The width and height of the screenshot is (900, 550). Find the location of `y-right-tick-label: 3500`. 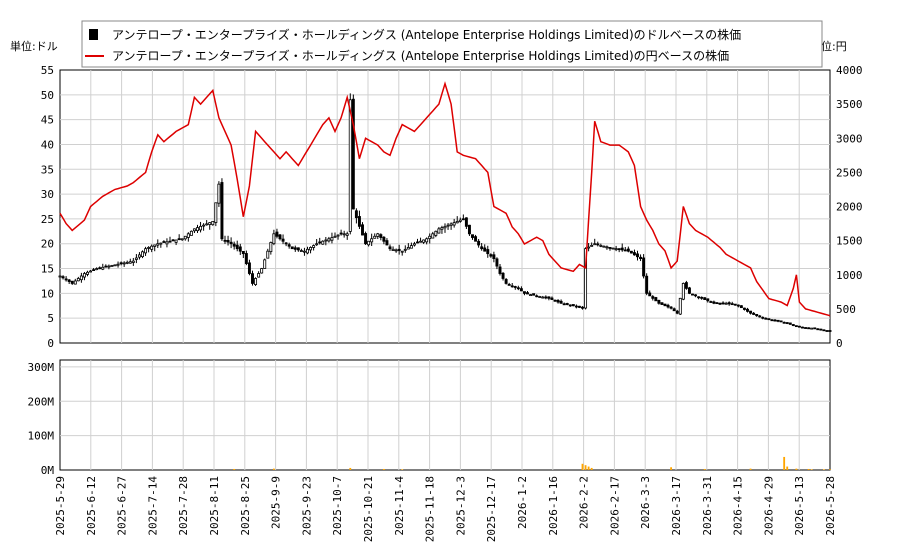

y-right-tick-label: 3500 is located at coordinates (849, 104).